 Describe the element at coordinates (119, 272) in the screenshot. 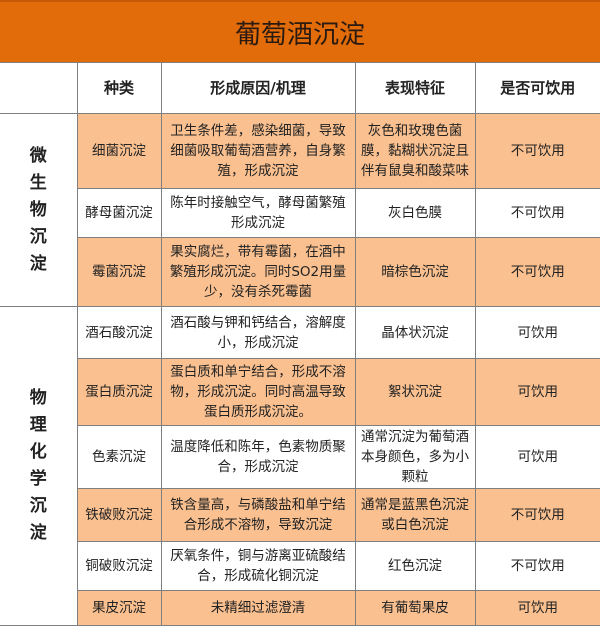

I see `type-cell: 霉菌沉淀` at that location.